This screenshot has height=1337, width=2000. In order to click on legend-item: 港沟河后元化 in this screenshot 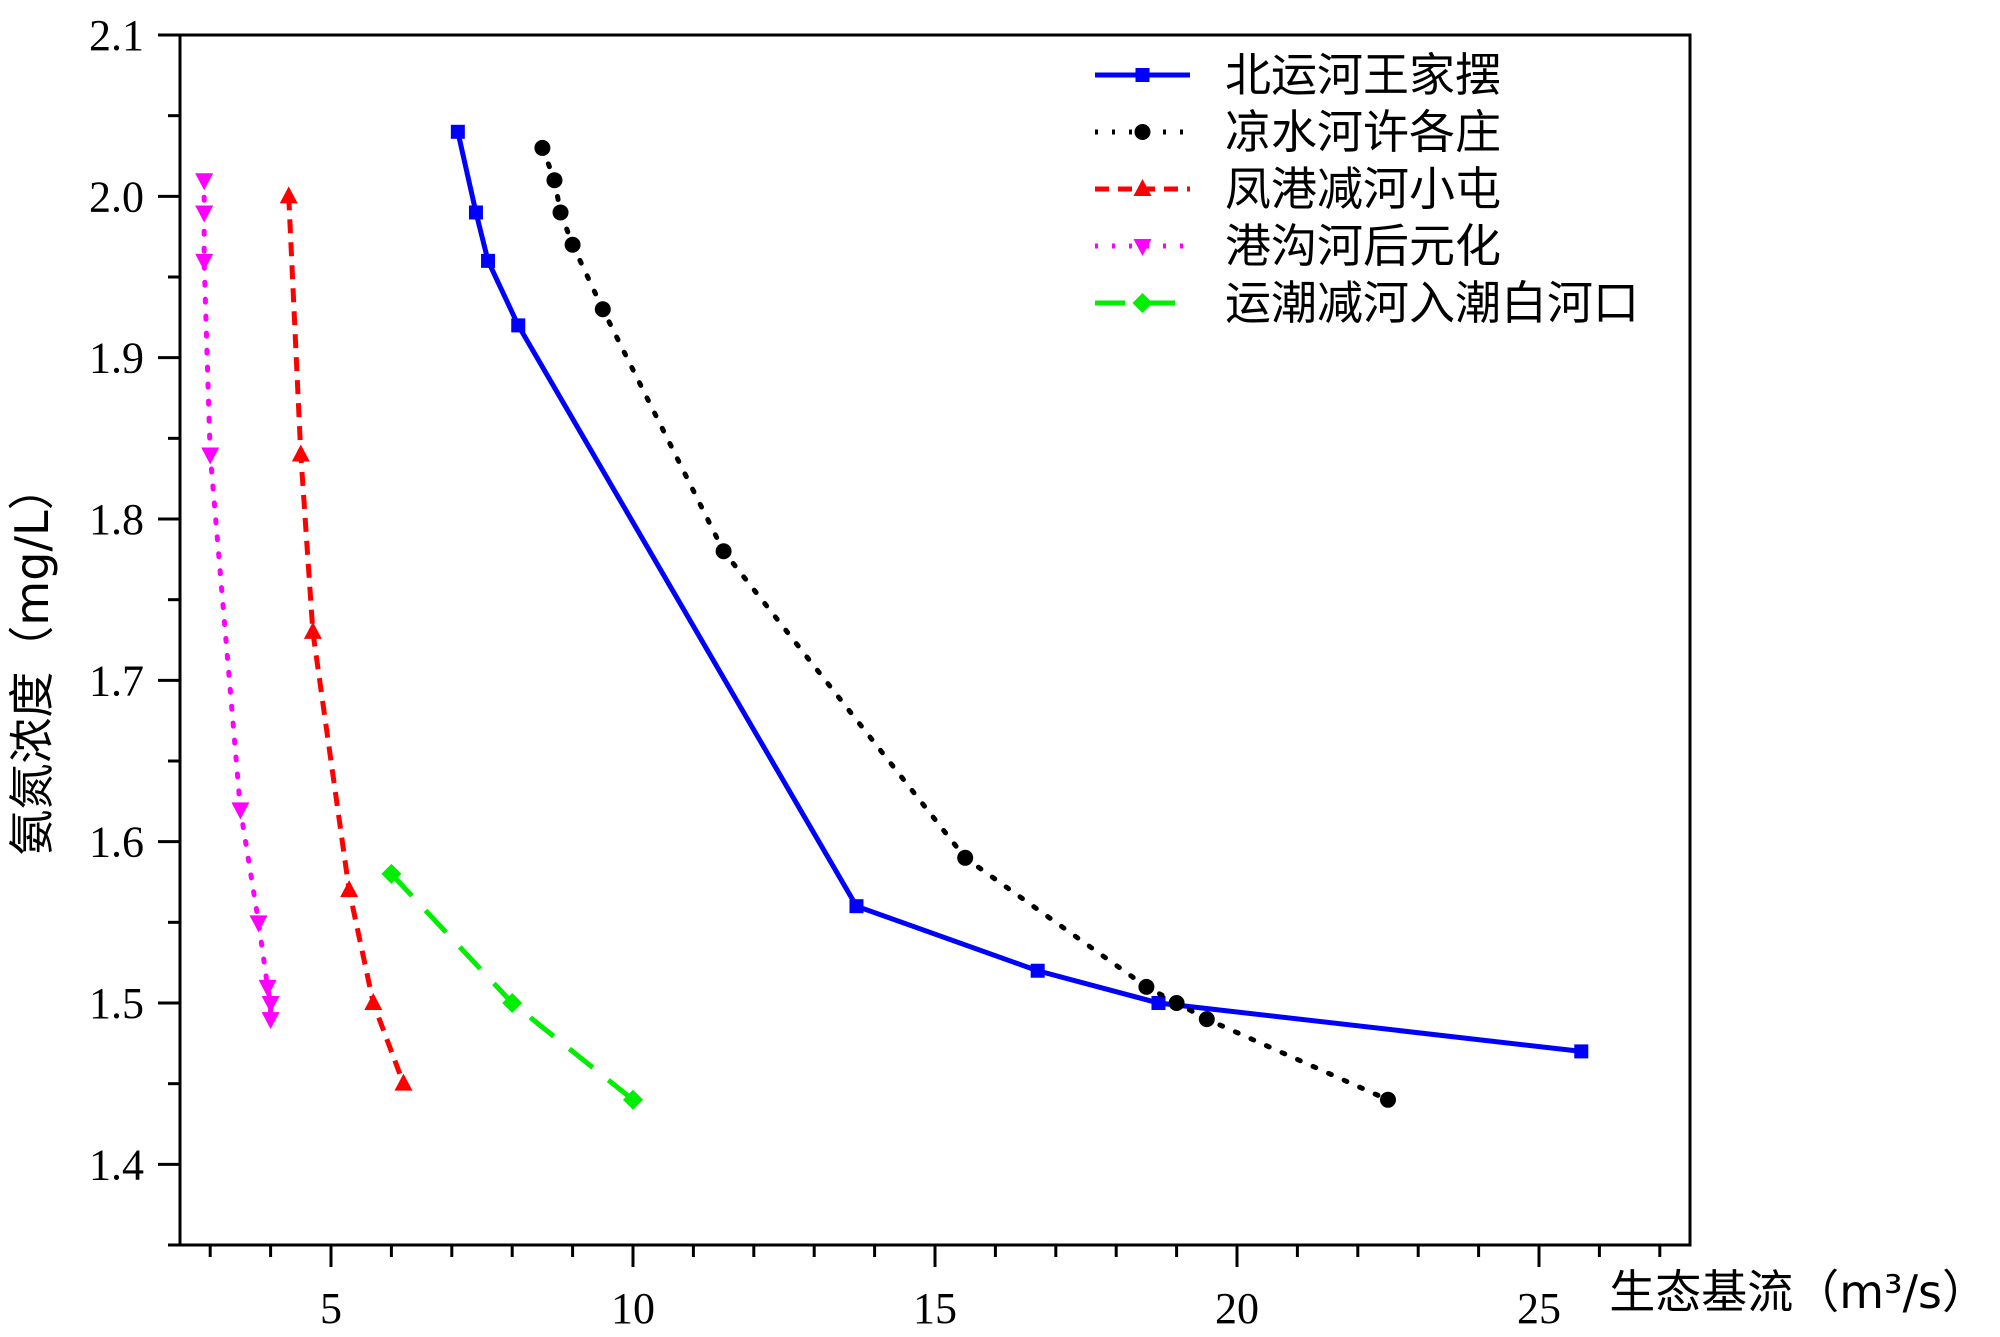, I will do `click(1298, 246)`.